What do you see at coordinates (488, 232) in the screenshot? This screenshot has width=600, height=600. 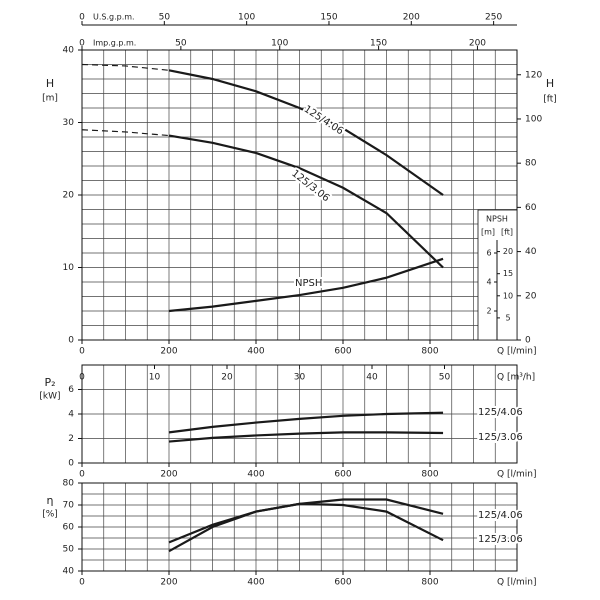 I see `npsh-m-unit: [m]` at bounding box center [488, 232].